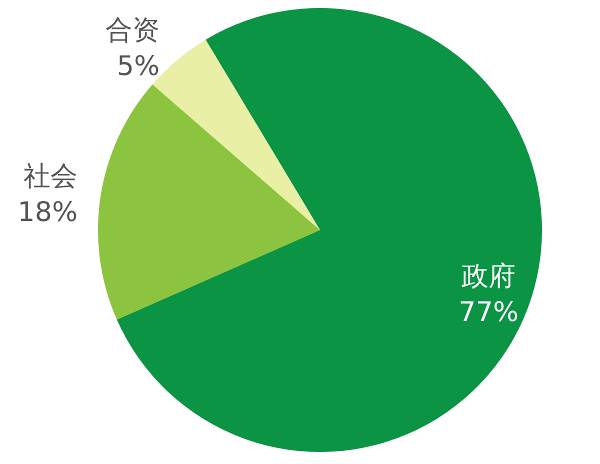 The height and width of the screenshot is (464, 600). What do you see at coordinates (51, 176) in the screenshot?
I see `slice-label: 社会` at bounding box center [51, 176].